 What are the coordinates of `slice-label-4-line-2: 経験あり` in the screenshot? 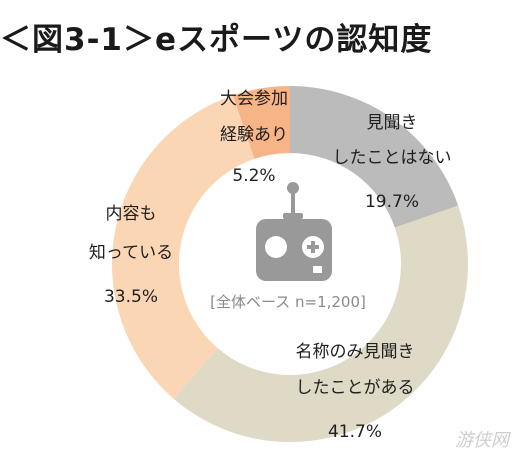 It's located at (254, 135).